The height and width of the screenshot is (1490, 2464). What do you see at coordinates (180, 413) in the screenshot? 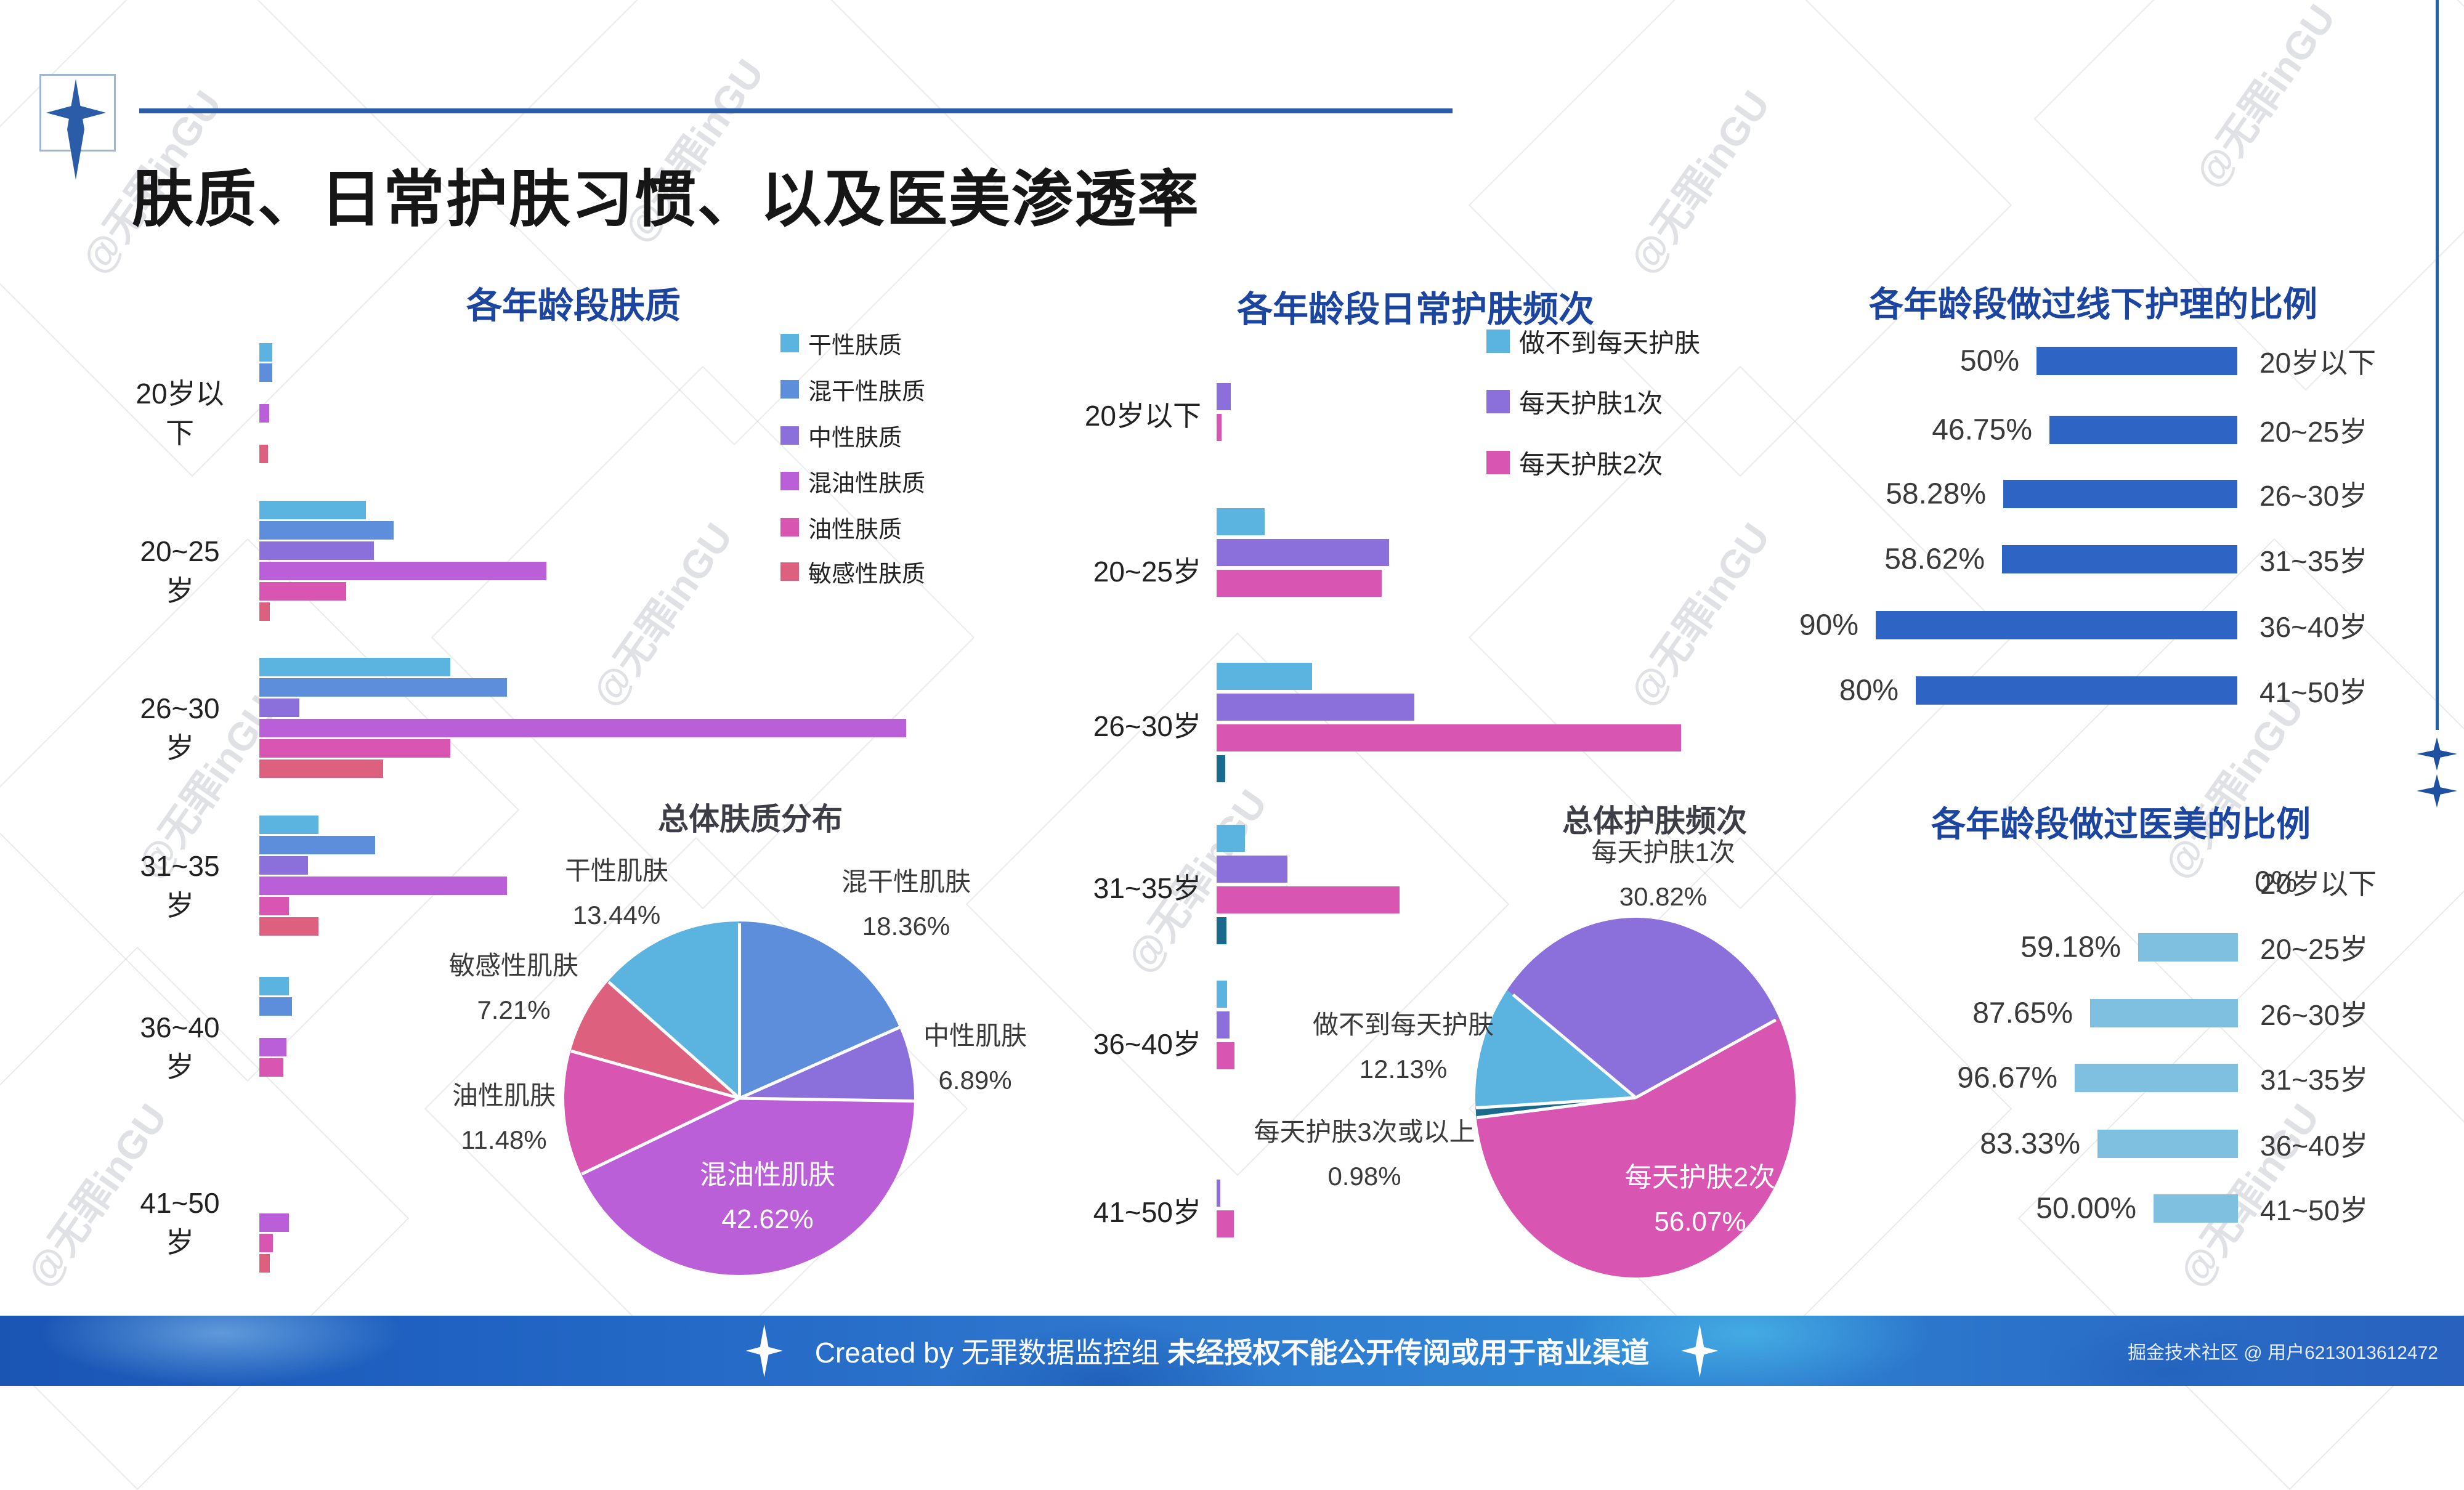
I see `age-label-text: 20岁以下` at bounding box center [180, 413].